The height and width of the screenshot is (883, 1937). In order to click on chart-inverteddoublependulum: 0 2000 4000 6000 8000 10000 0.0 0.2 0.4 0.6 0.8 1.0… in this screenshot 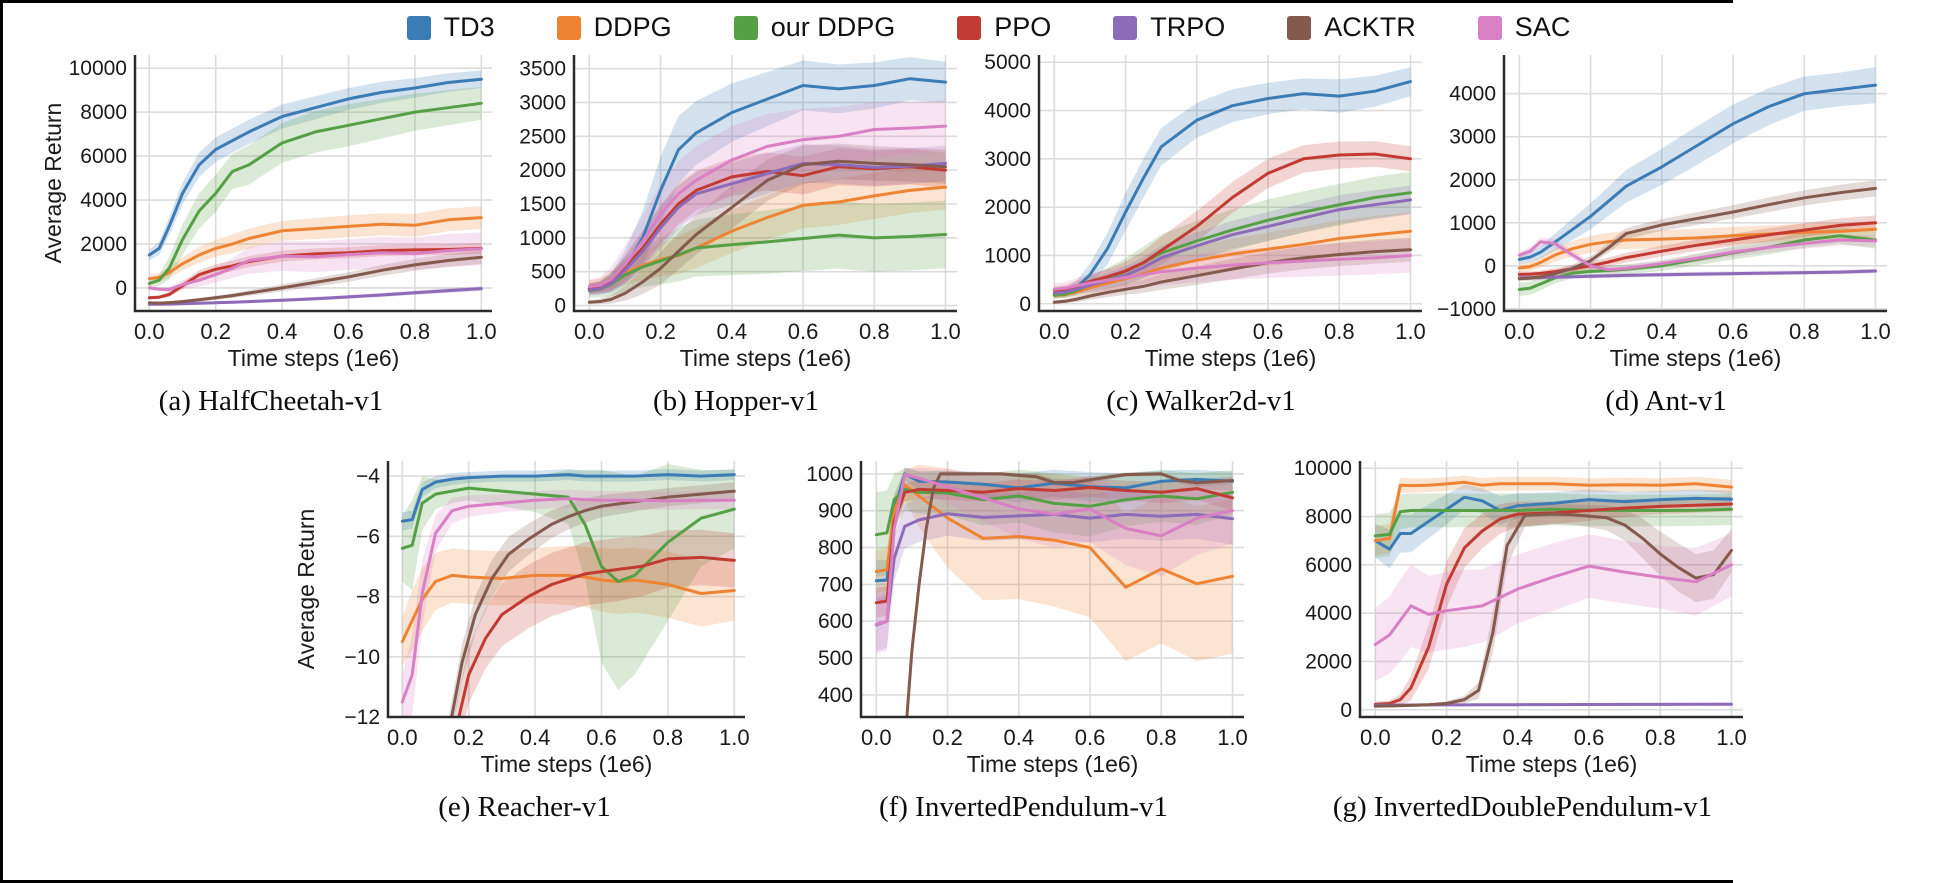, I will do `click(1522, 639)`.